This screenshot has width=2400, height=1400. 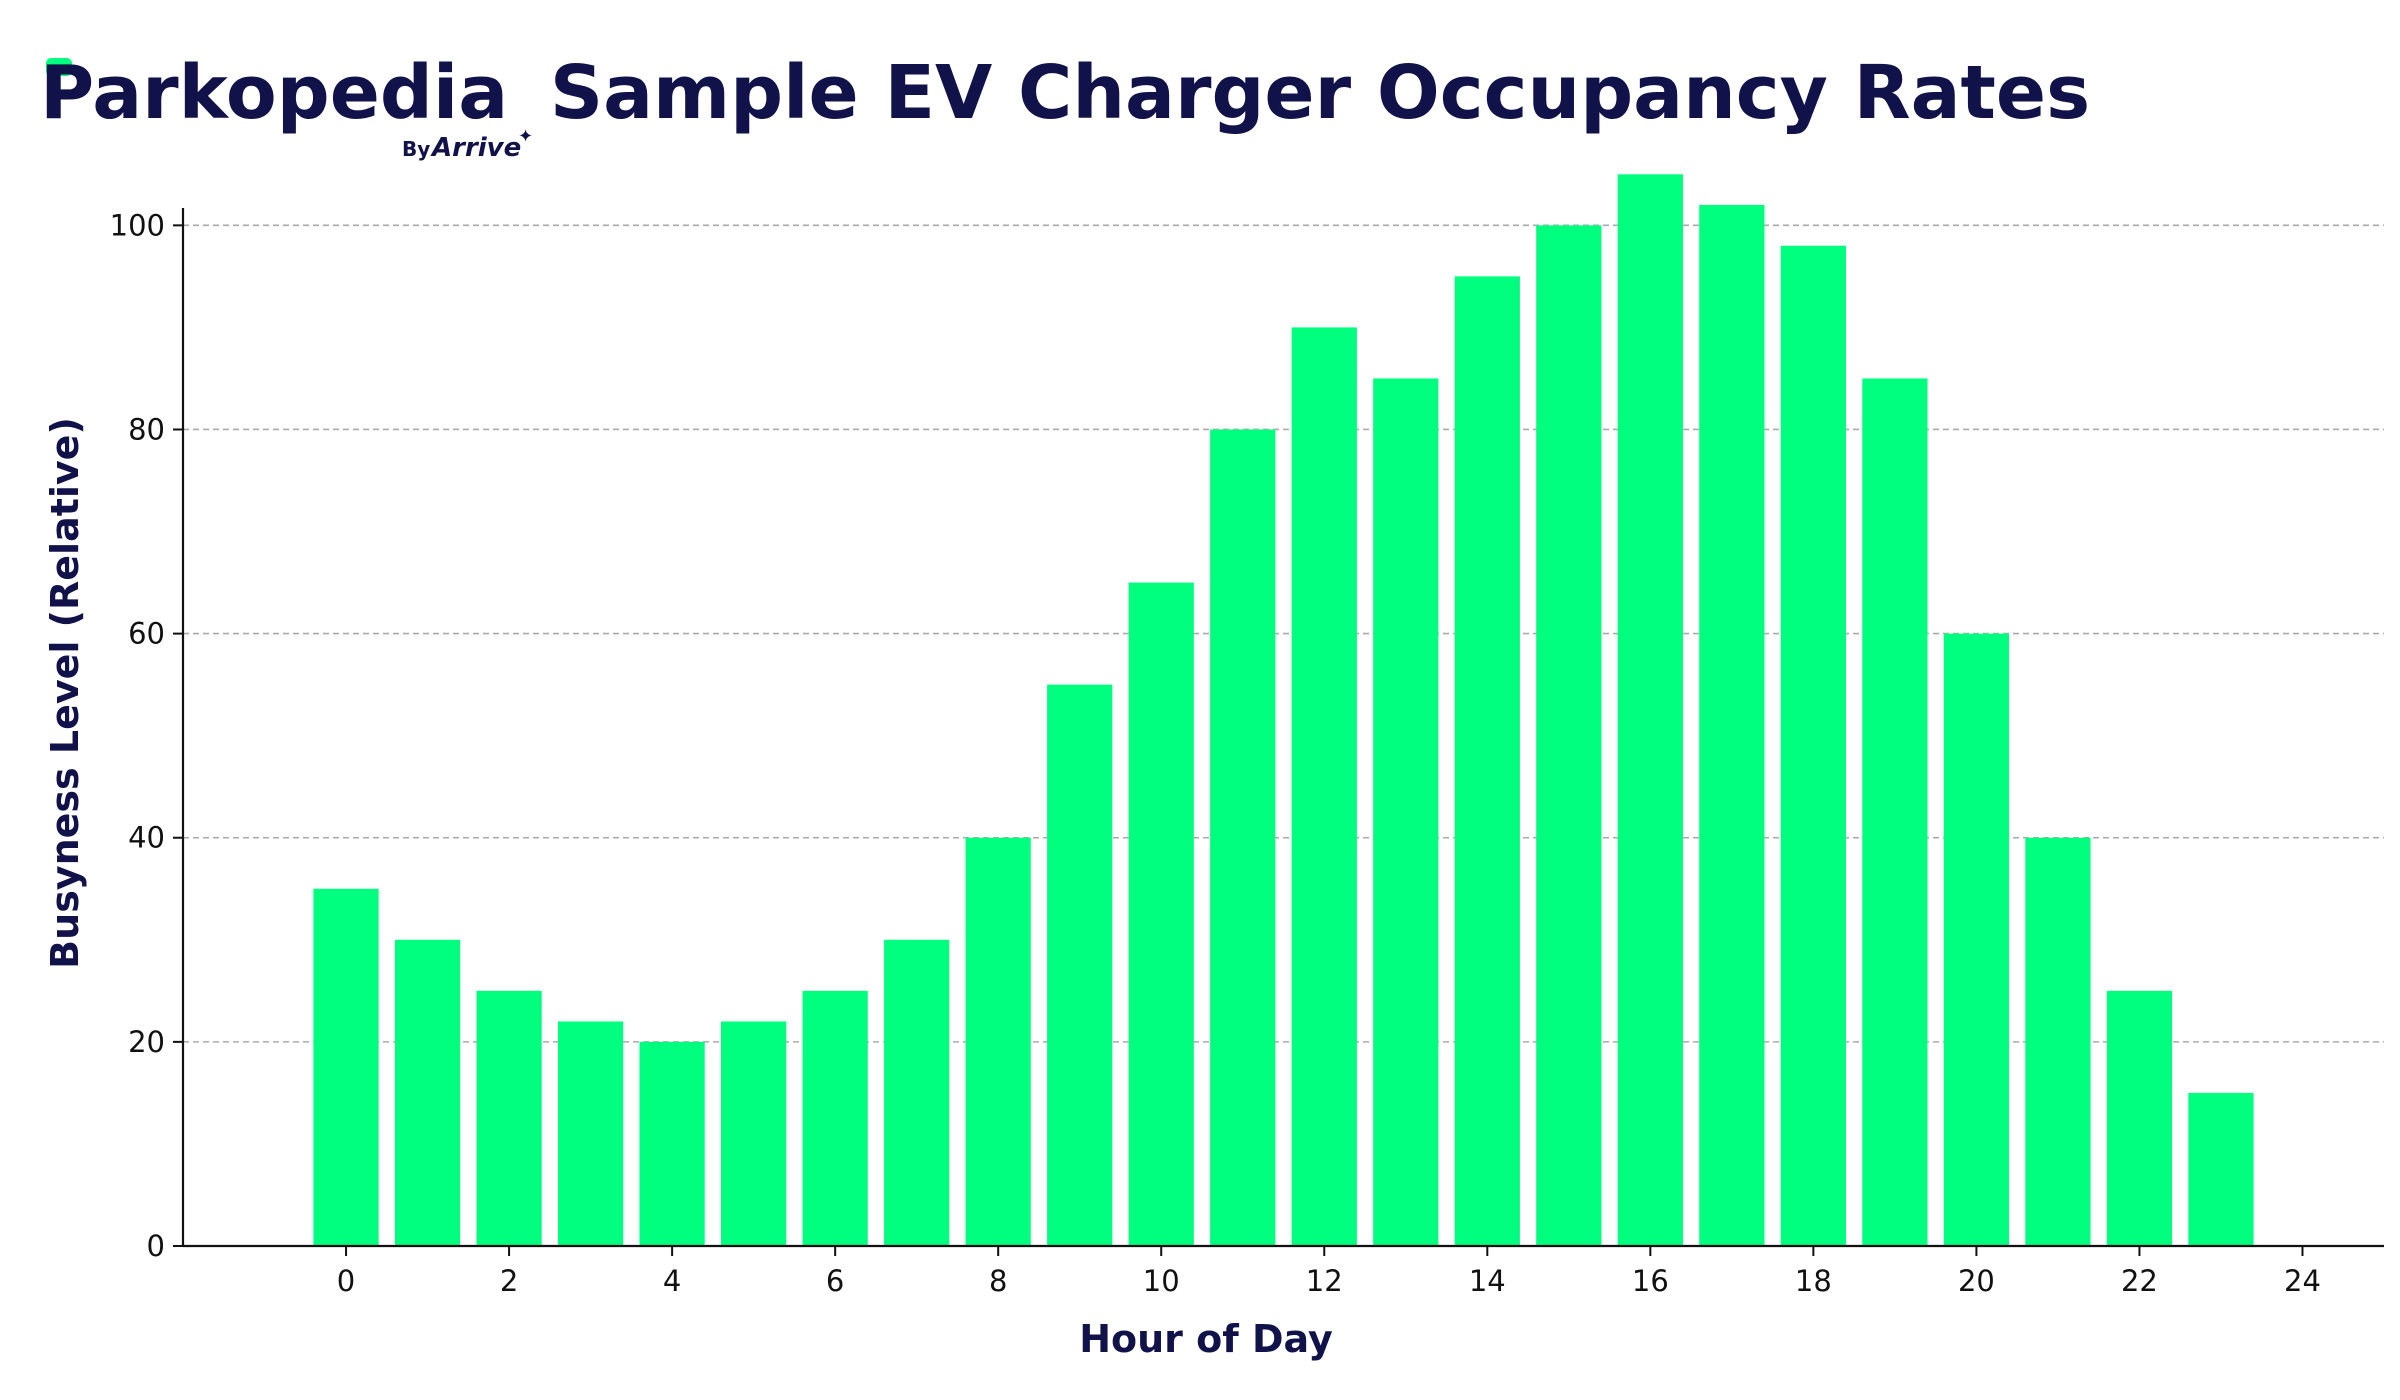 What do you see at coordinates (146, 1042) in the screenshot?
I see `y-tick-label: 20` at bounding box center [146, 1042].